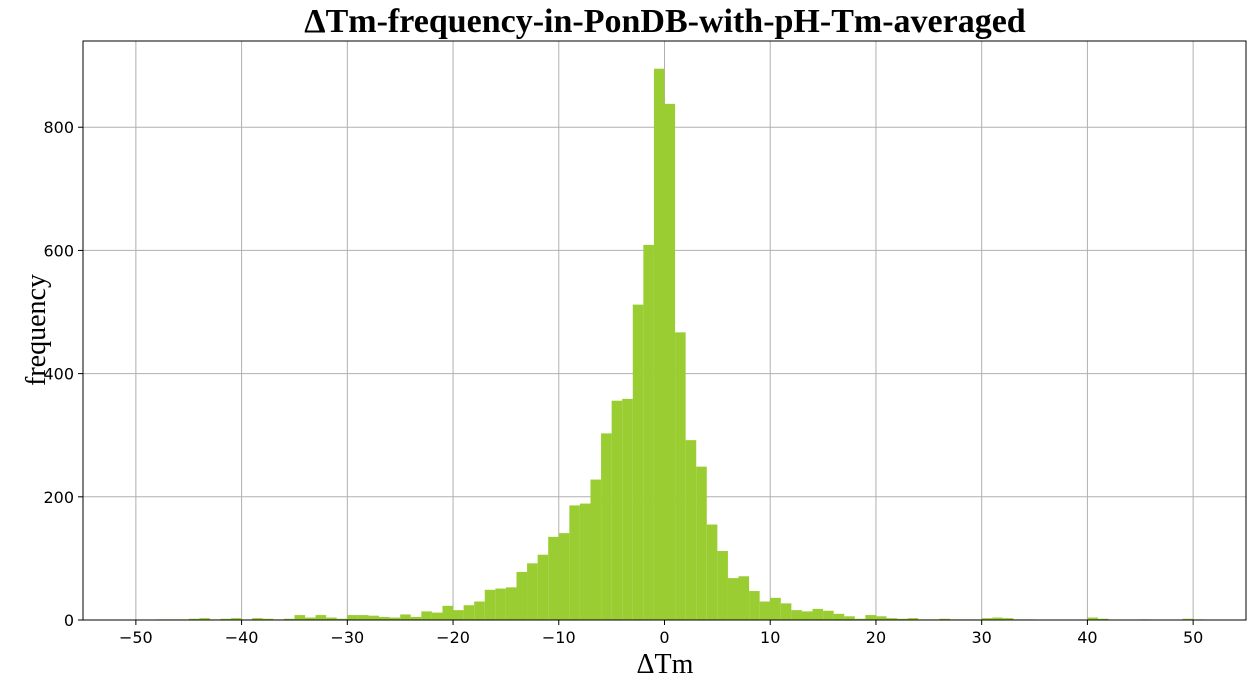 The image size is (1255, 688). I want to click on x-axis-label: ΔTm, so click(665, 664).